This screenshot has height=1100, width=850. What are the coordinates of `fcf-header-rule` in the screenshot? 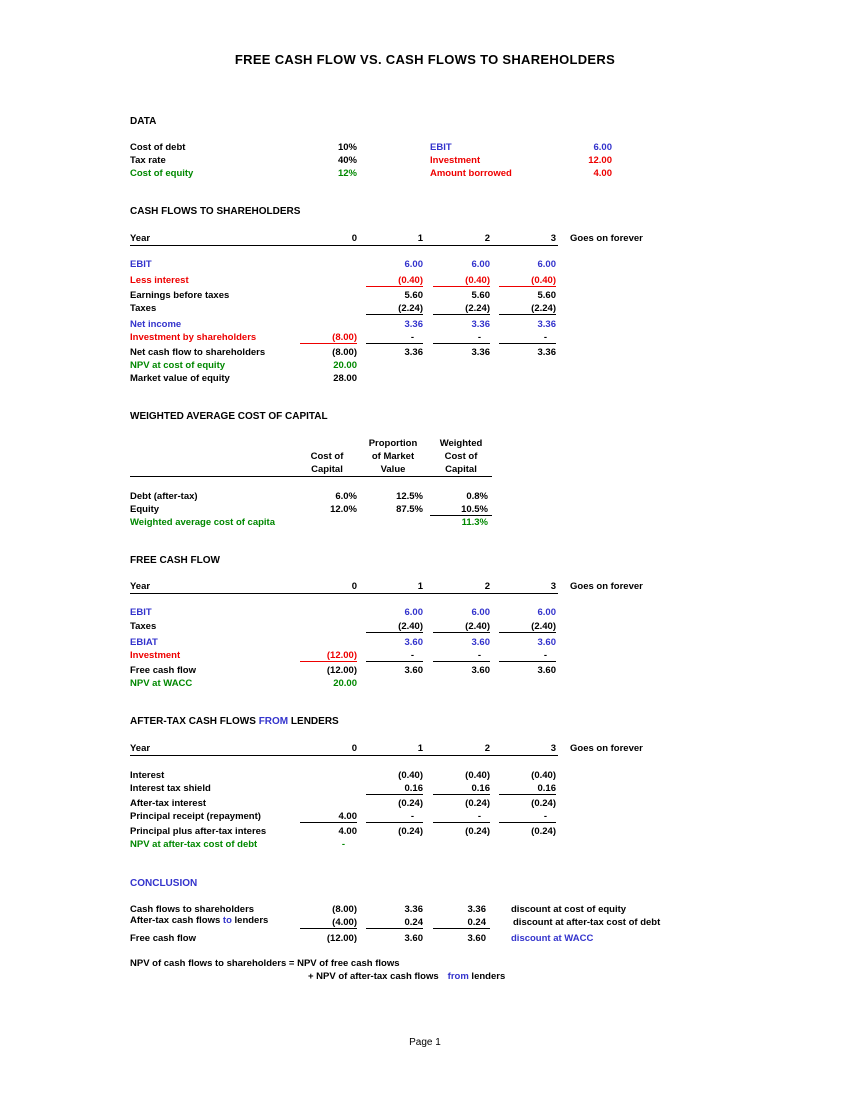 It's located at (344, 593).